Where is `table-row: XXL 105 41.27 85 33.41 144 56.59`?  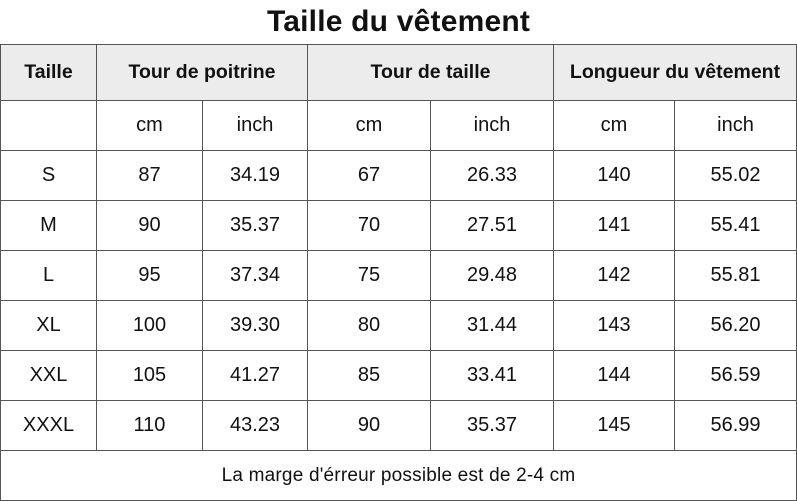 table-row: XXL 105 41.27 85 33.41 144 56.59 is located at coordinates (398, 375).